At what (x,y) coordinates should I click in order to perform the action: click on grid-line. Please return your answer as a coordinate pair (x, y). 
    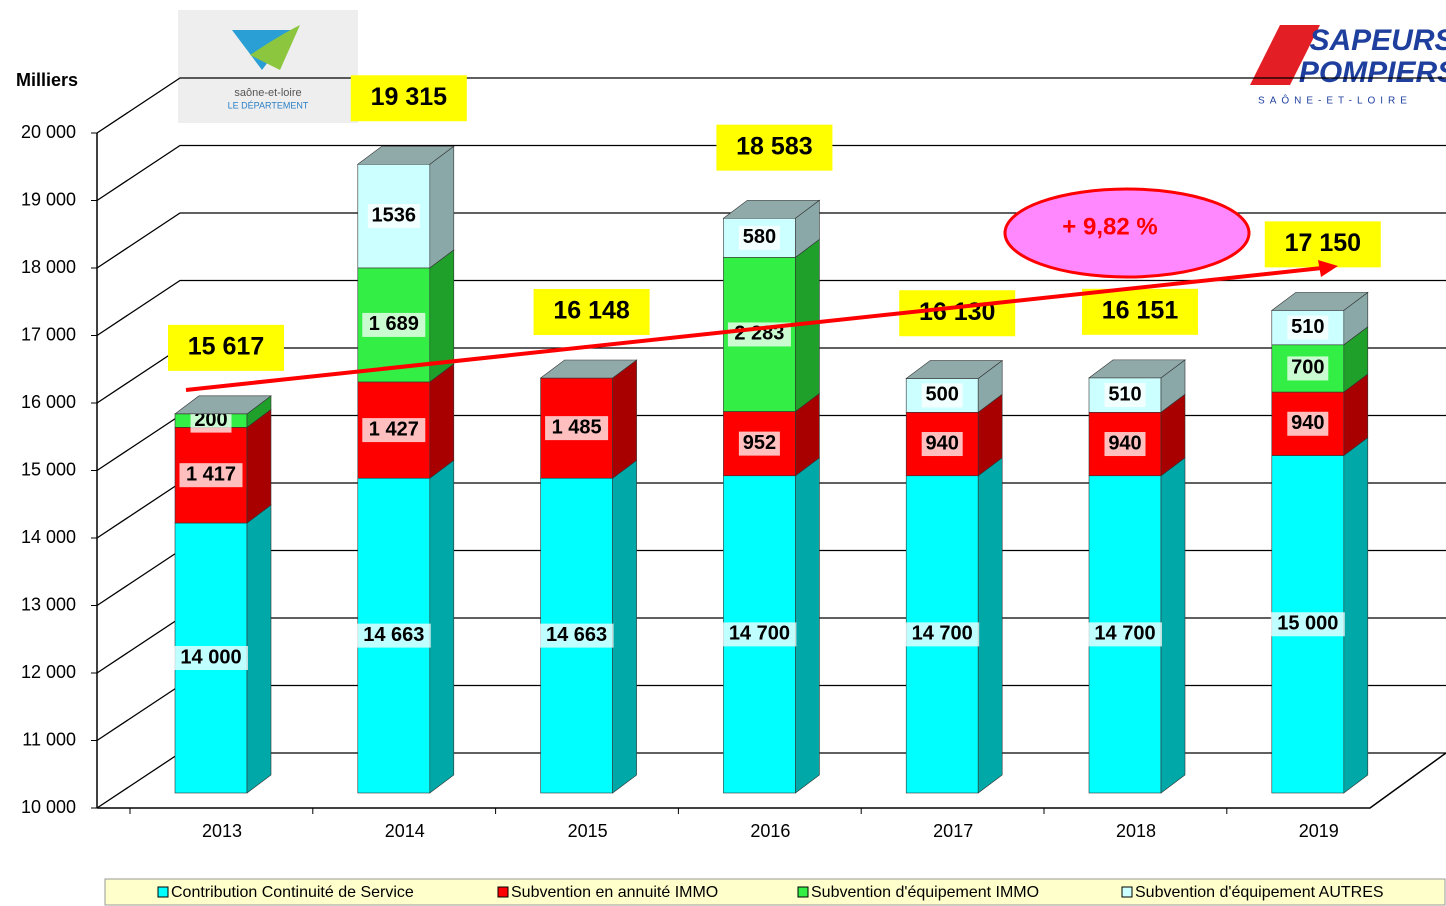
    Looking at the image, I should click on (771, 308).